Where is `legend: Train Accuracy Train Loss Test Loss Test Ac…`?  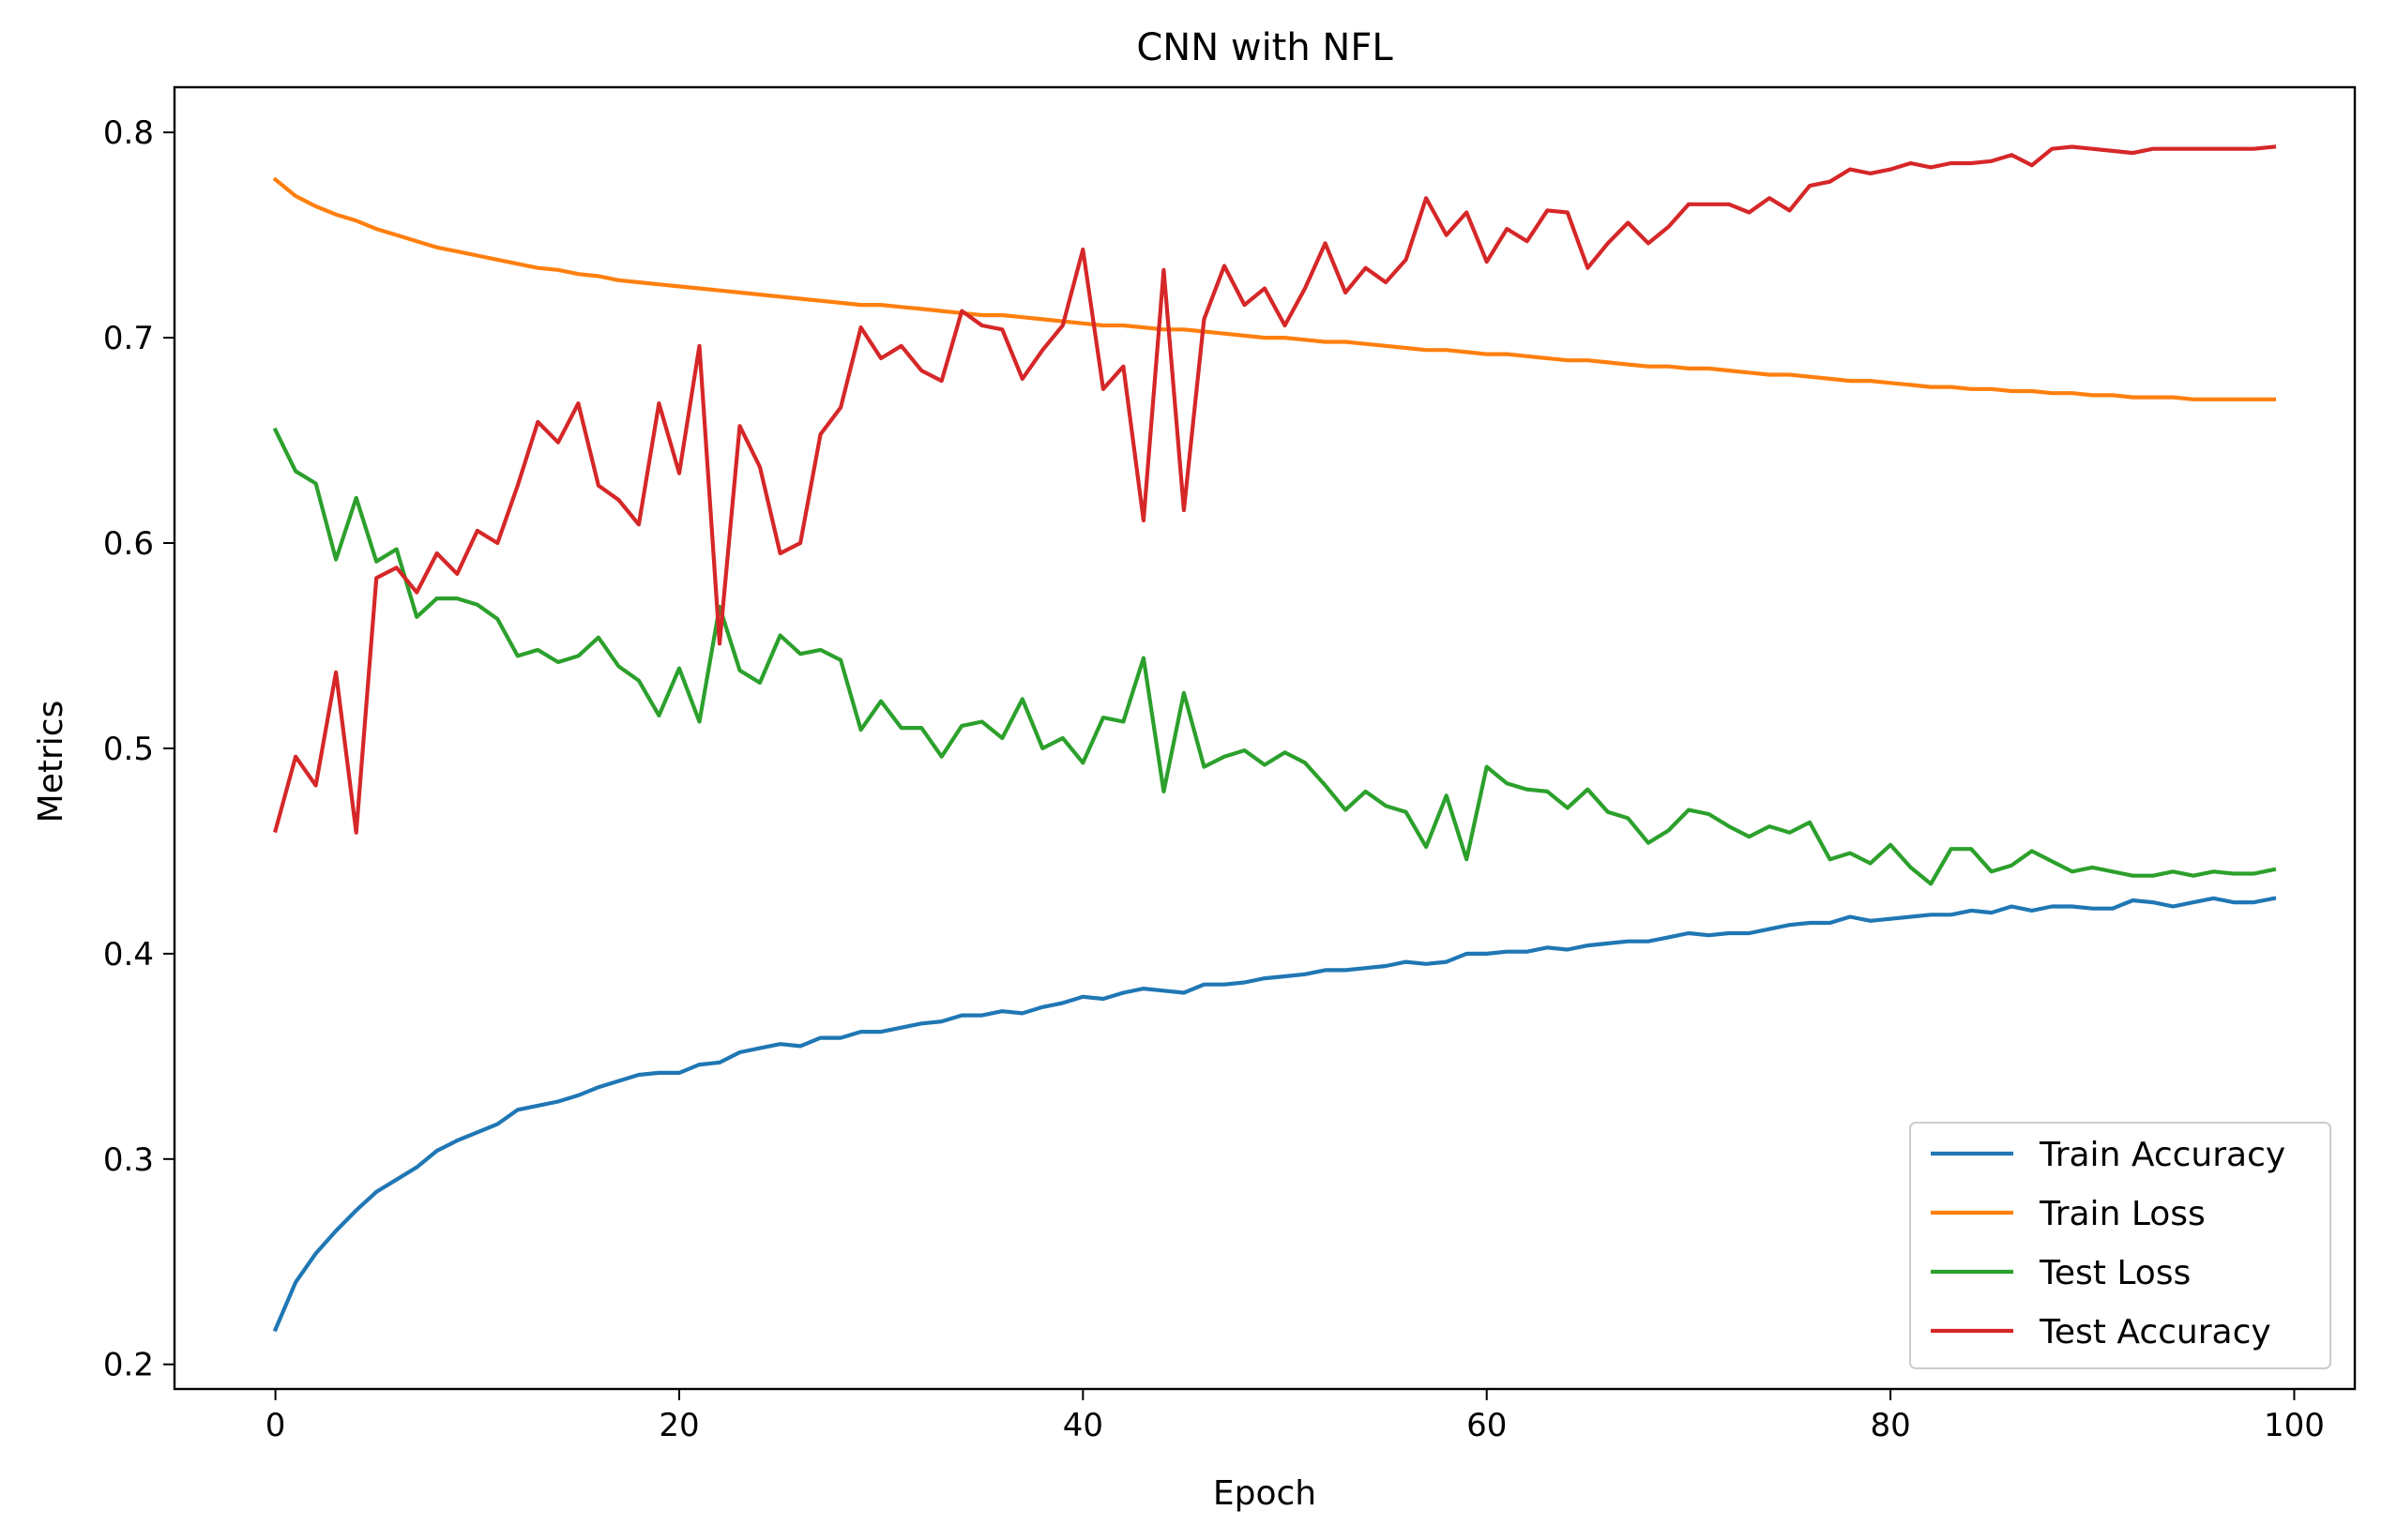
legend: Train Accuracy Train Loss Test Loss Test Ac… is located at coordinates (2120, 1245).